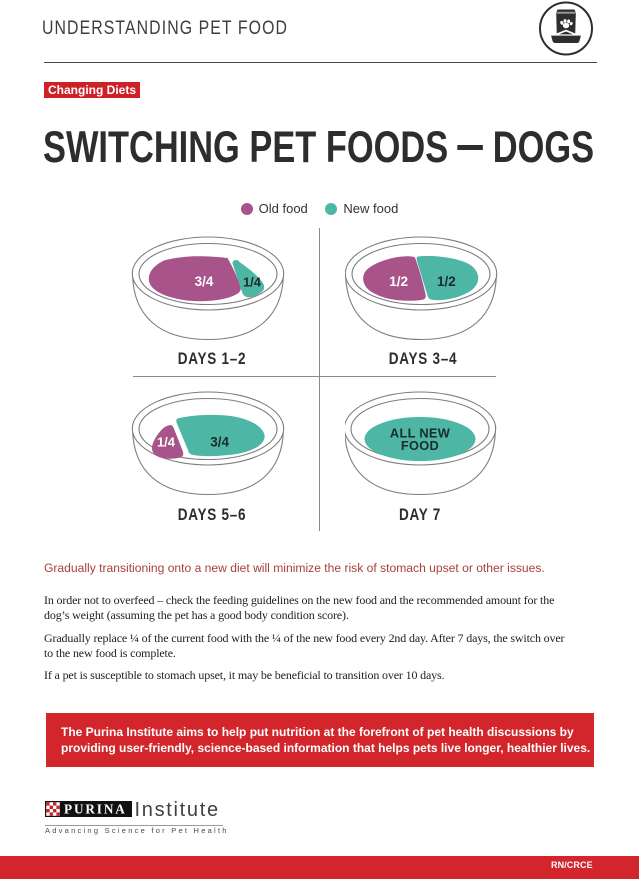  I want to click on svg-text: PURINA, so click(95, 809).